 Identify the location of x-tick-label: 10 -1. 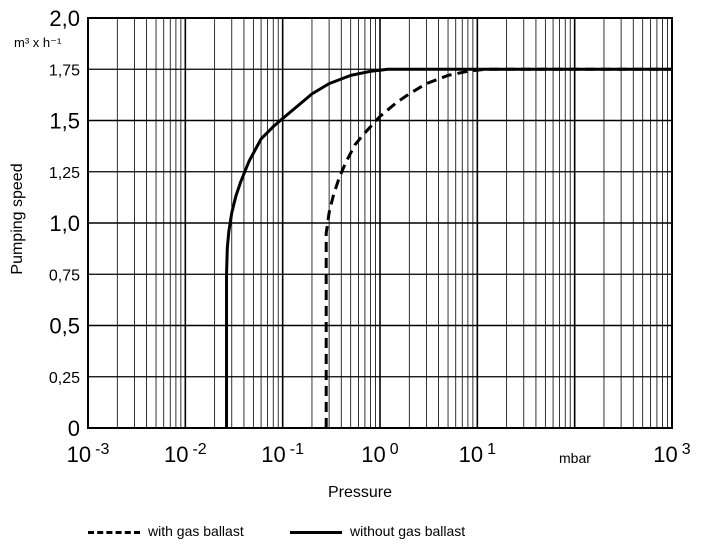
(282, 454).